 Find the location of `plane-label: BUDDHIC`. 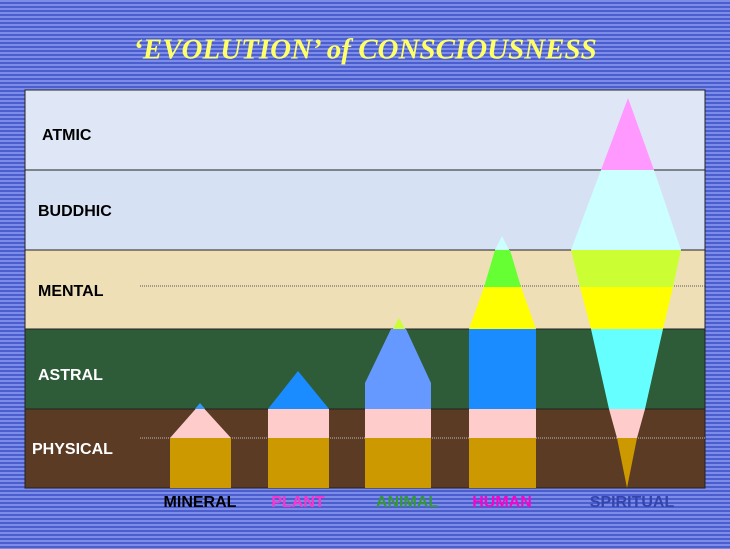

plane-label: BUDDHIC is located at coordinates (75, 211).